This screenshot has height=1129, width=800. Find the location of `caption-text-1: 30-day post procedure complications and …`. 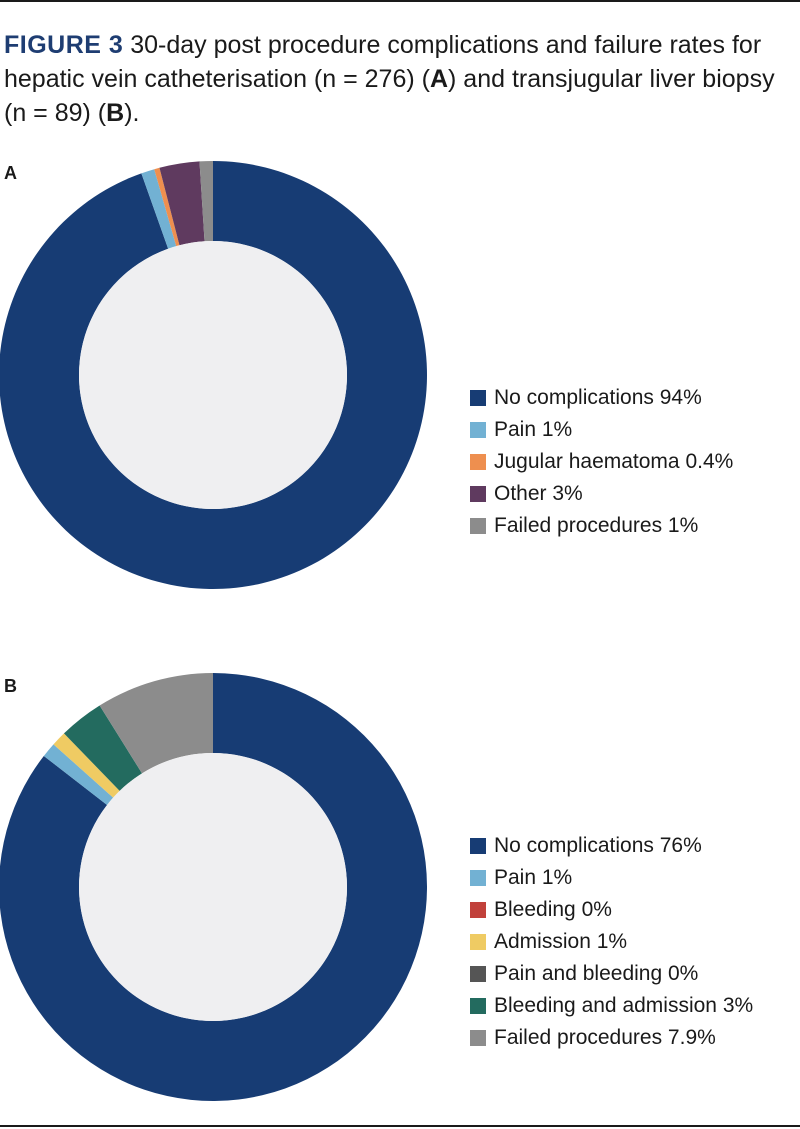

caption-text-1: 30-day post procedure complications and … is located at coordinates (383, 62).